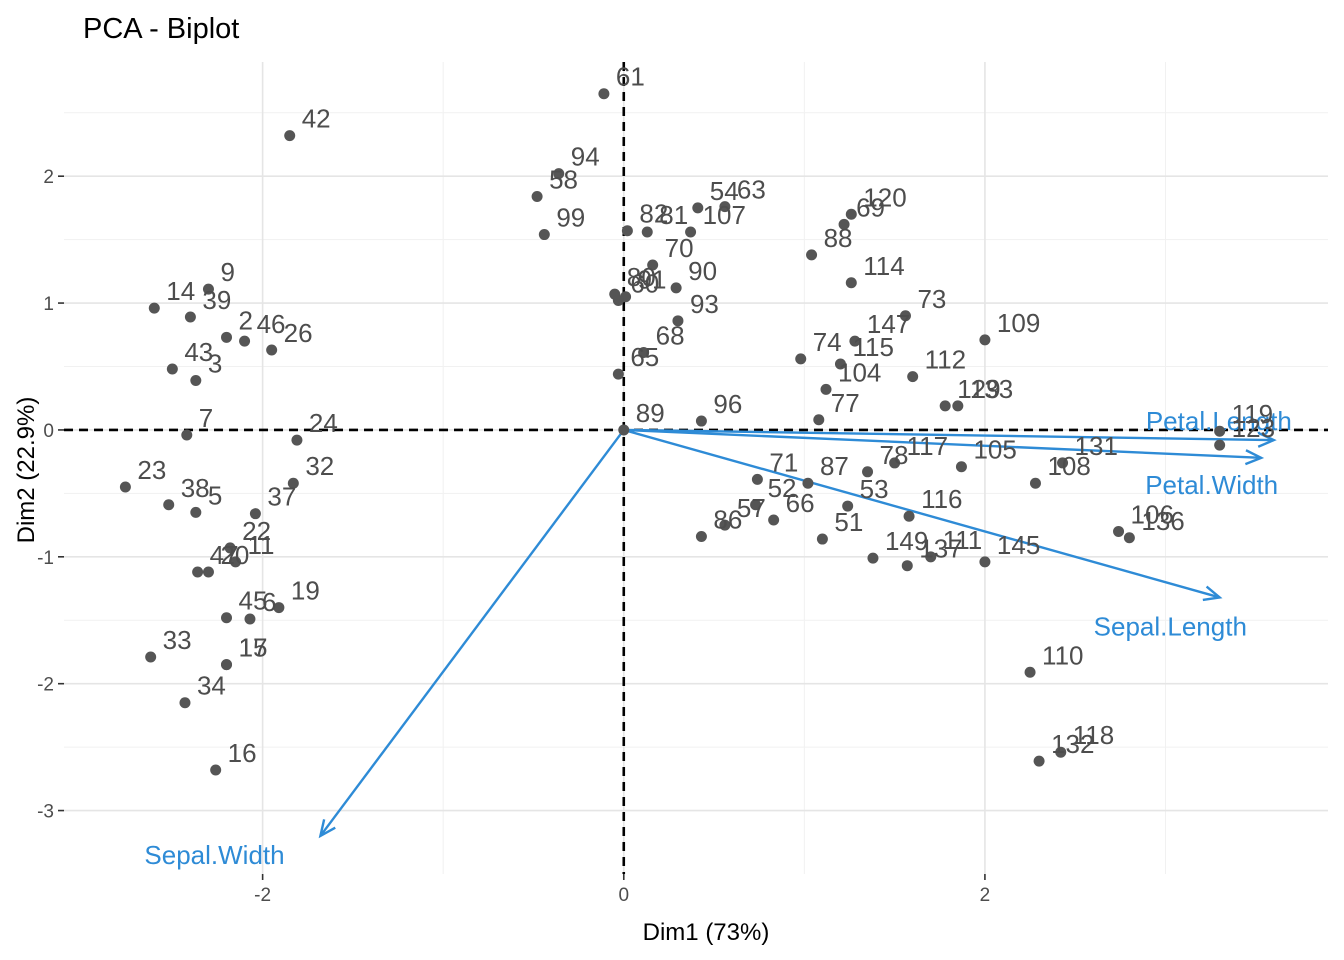 The image size is (1344, 960). Describe the element at coordinates (845, 403) in the screenshot. I see `observation-label: 77` at that location.